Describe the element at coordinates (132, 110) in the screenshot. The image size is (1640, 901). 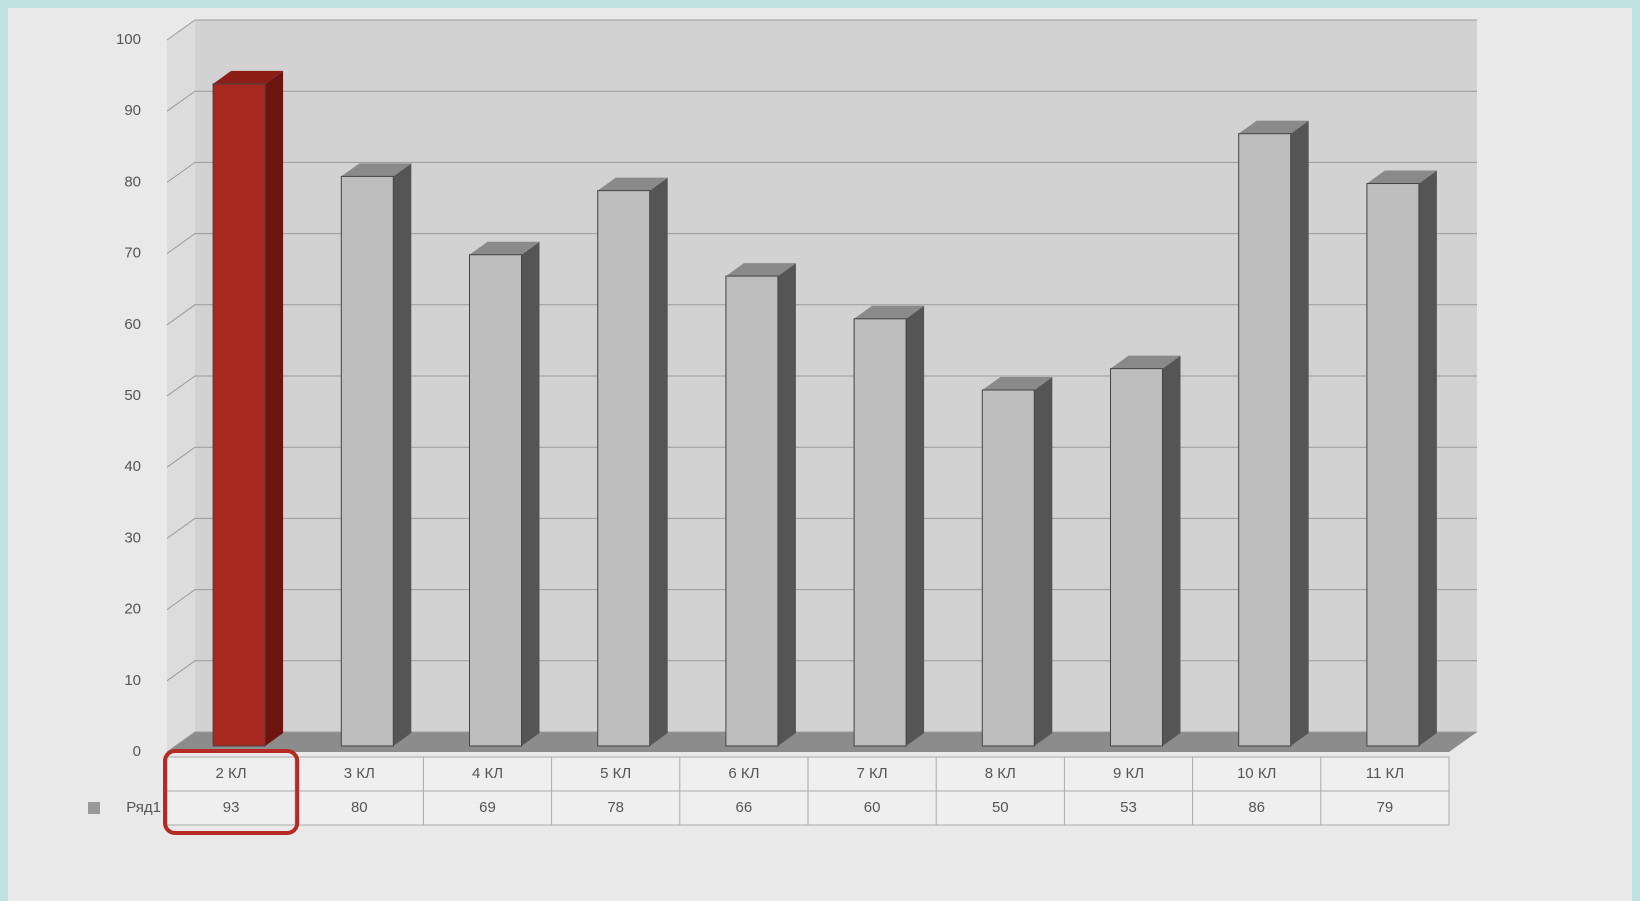
I see `y-tick-label: 90` at that location.